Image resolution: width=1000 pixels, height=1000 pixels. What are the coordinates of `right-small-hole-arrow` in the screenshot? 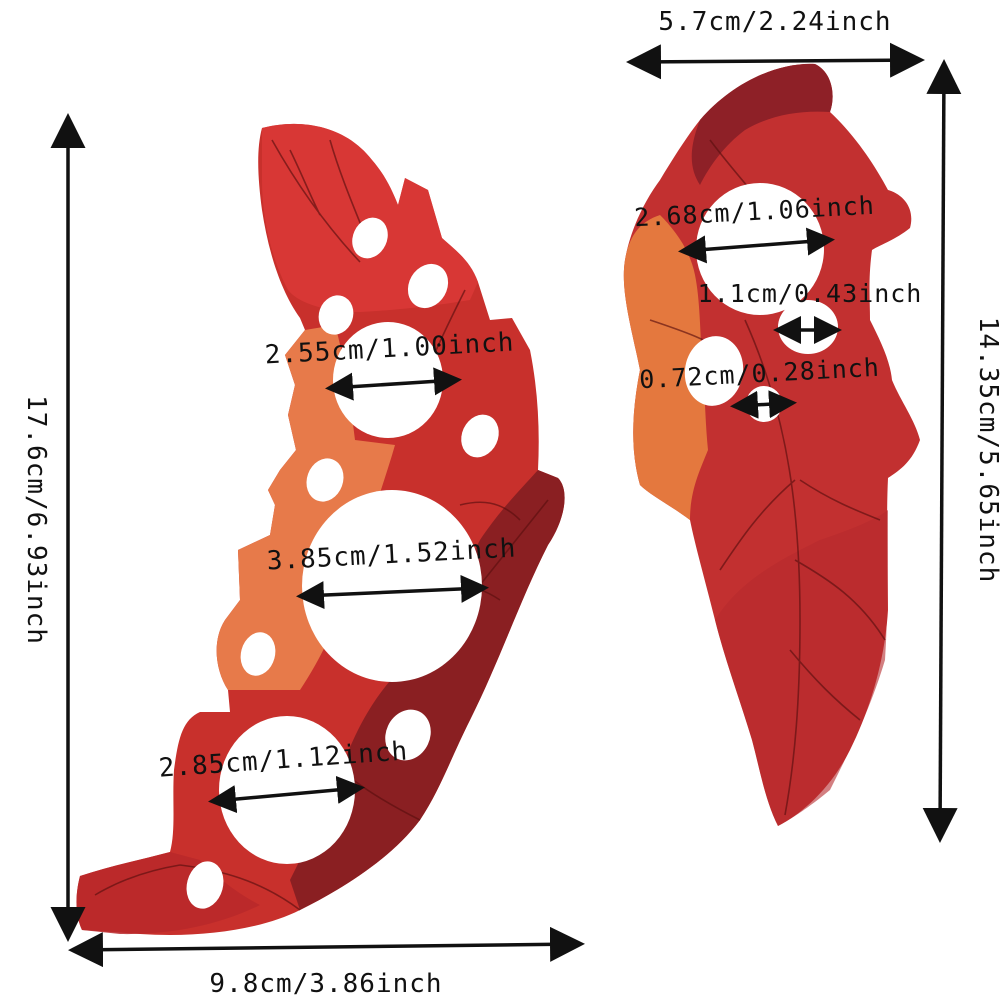 It's located at (763, 404).